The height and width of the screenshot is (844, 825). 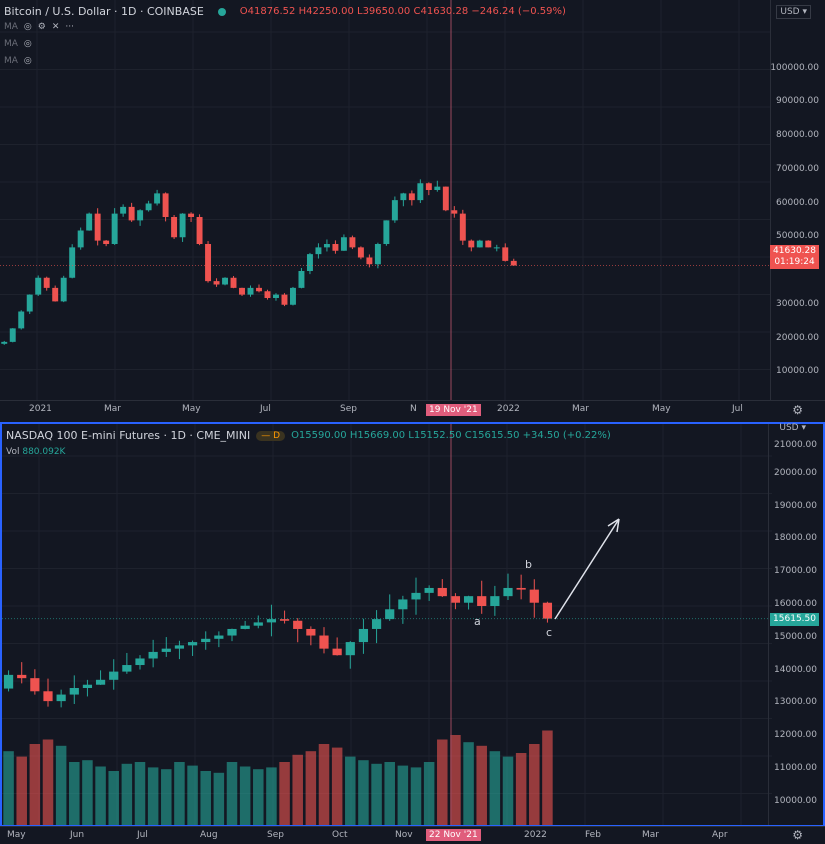 What do you see at coordinates (797, 236) in the screenshot?
I see `price-tick: 50000.00` at bounding box center [797, 236].